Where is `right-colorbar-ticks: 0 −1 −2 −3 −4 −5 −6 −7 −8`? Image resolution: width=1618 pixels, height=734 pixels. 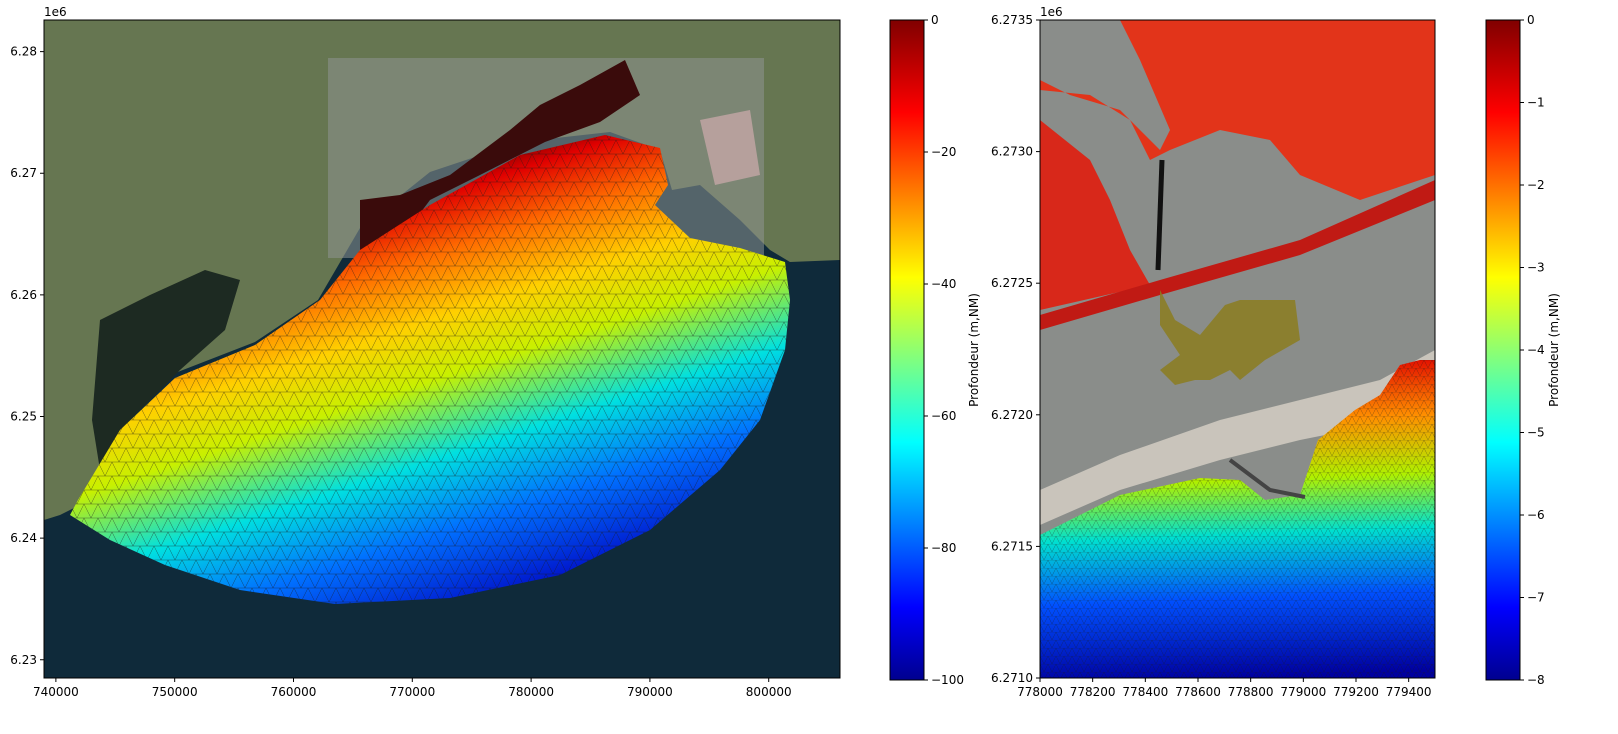
right-colorbar-ticks: 0 −1 −2 −3 −4 −5 −6 −7 −8 is located at coordinates (1532, 350).